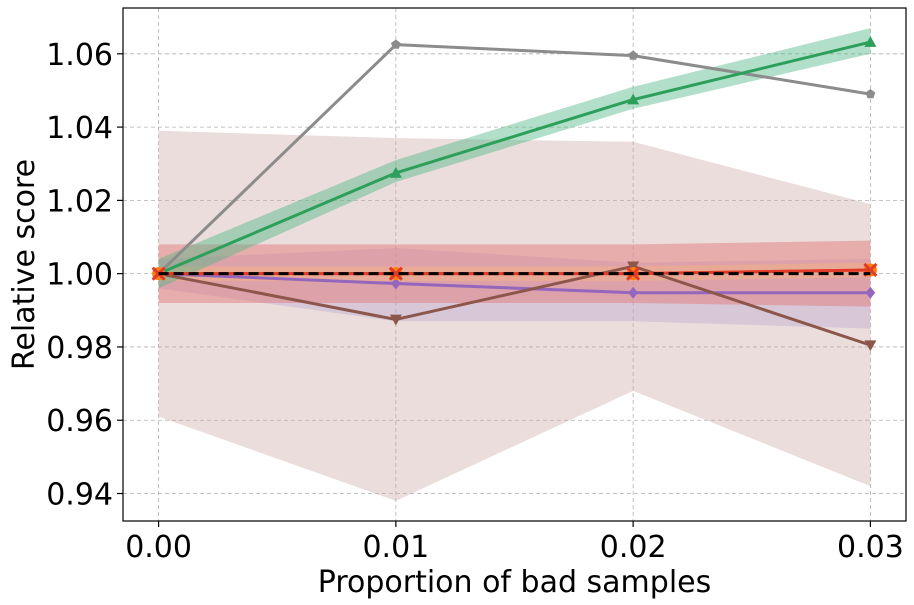  Describe the element at coordinates (79, 495) in the screenshot. I see `y-tick-label-0: 0.94` at that location.